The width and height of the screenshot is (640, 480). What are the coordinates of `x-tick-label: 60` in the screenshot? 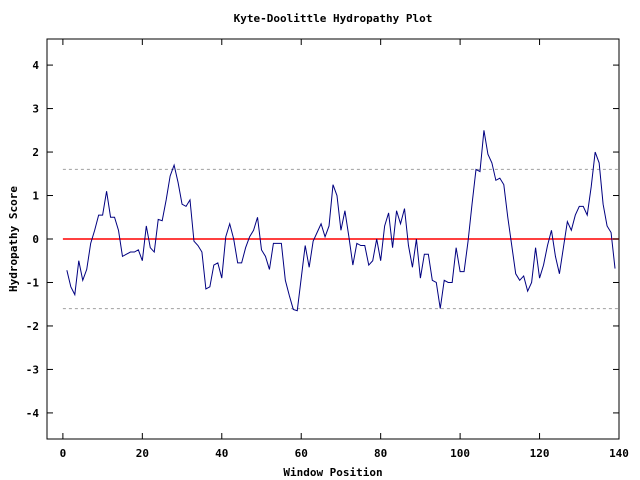 It's located at (301, 453).